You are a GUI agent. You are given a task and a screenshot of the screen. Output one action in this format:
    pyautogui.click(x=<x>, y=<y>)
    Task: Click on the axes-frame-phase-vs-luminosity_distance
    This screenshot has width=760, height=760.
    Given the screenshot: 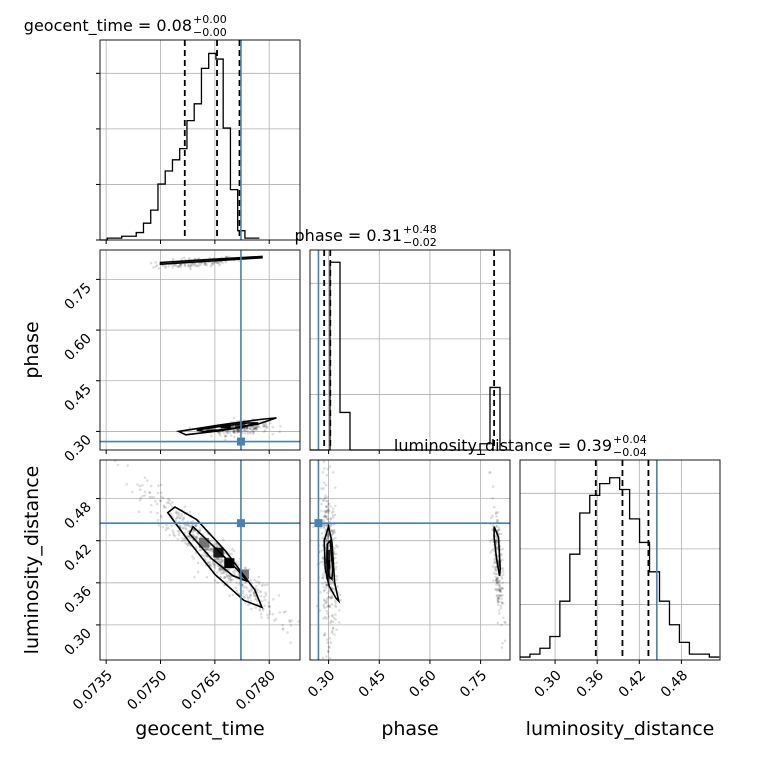 What is the action you would take?
    pyautogui.click(x=410, y=560)
    